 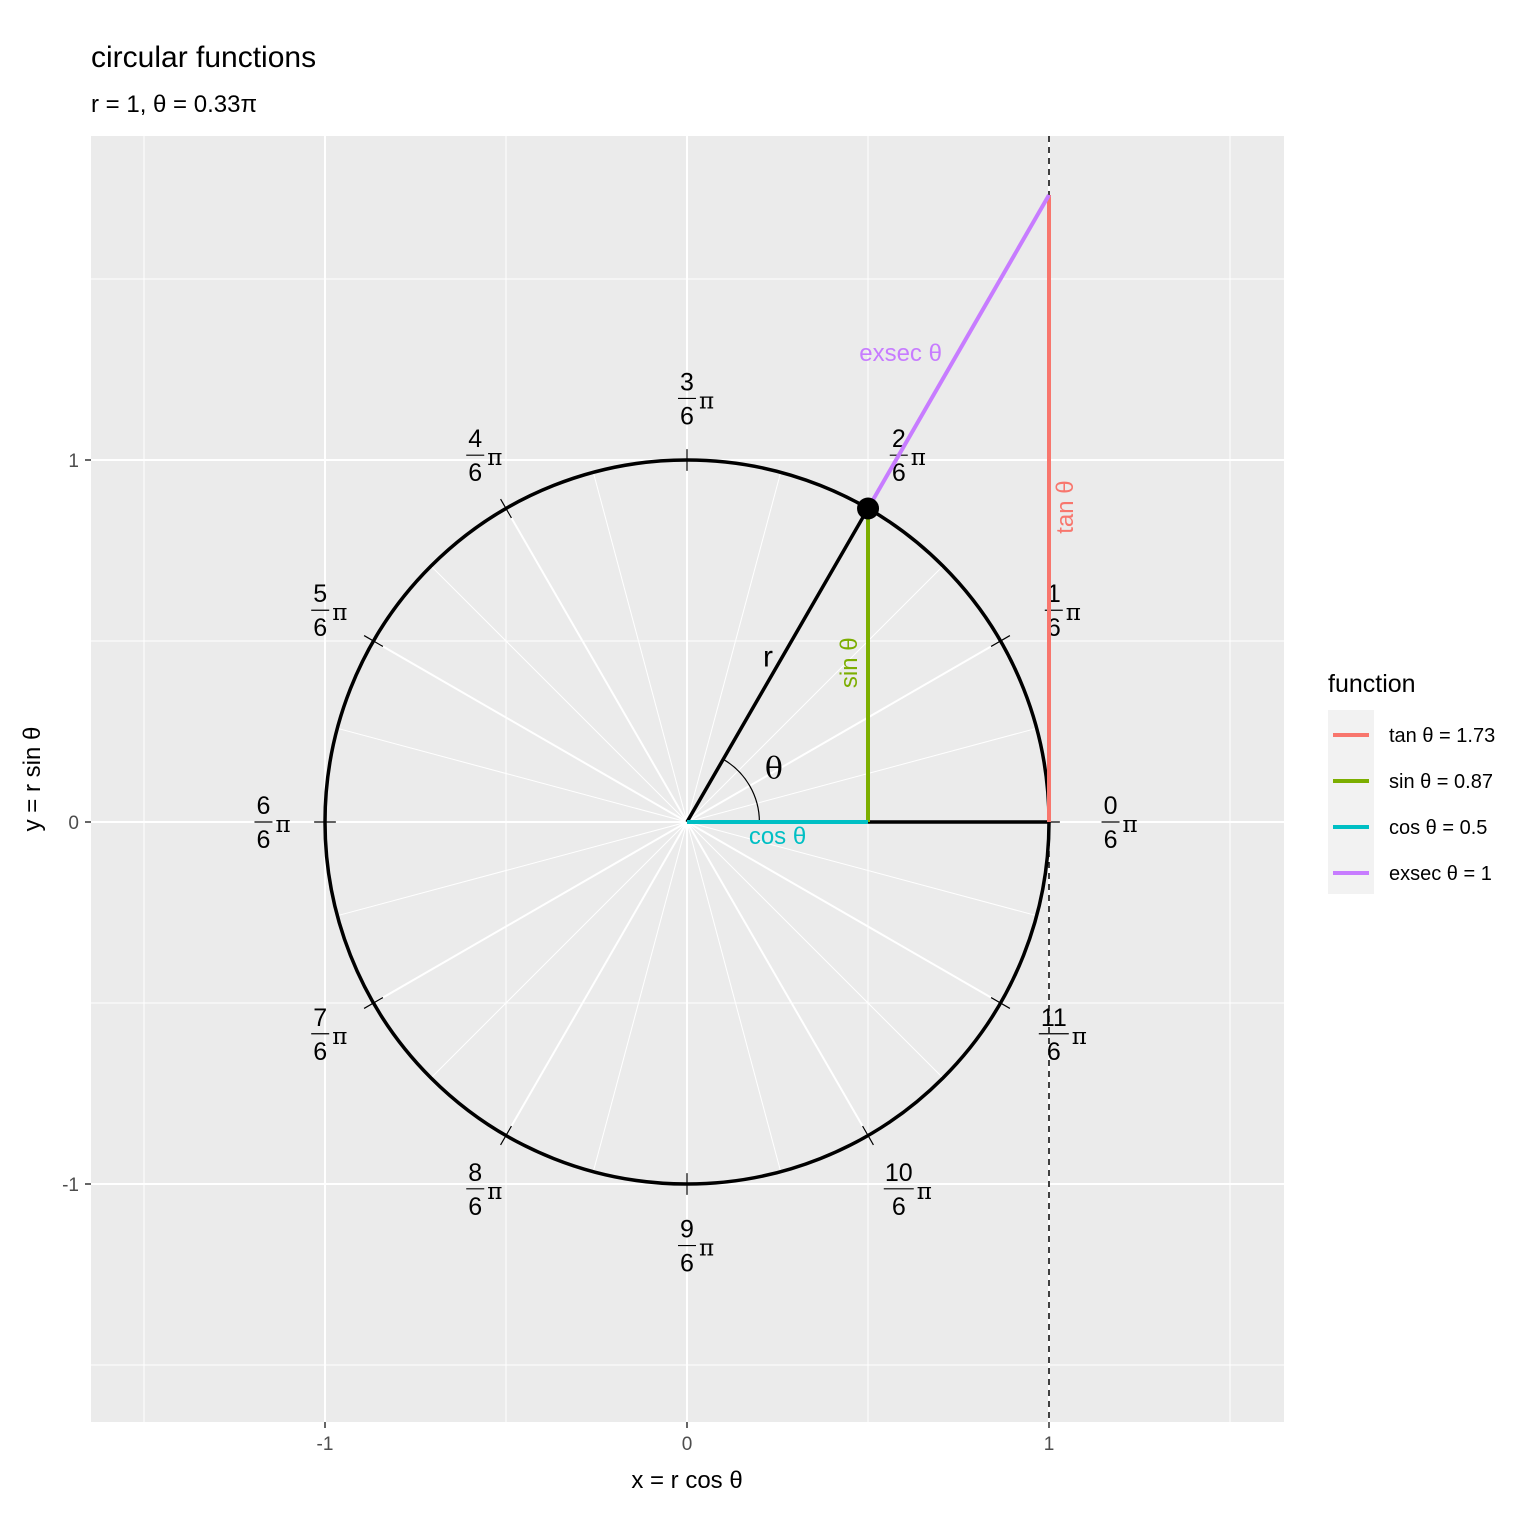 I want to click on series-line, so click(x=958, y=352).